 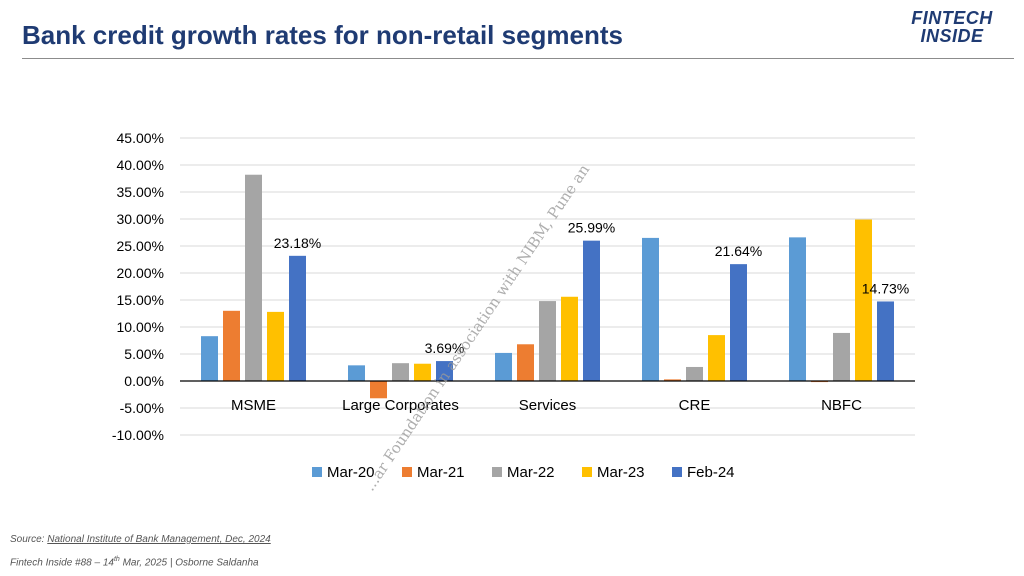 I want to click on x-category-label: MSME, so click(x=253, y=405).